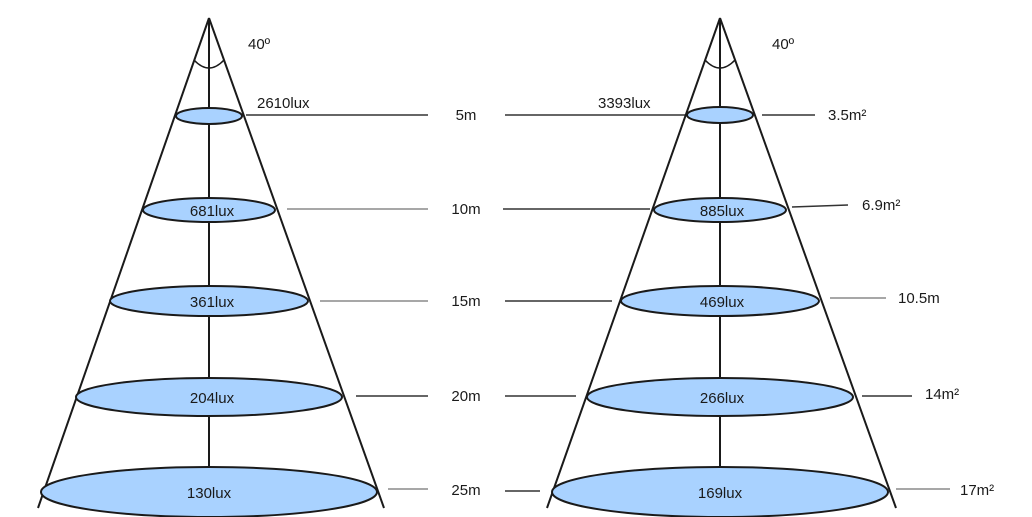 The height and width of the screenshot is (517, 1032). I want to click on left-ellipse-20m, so click(209, 397).